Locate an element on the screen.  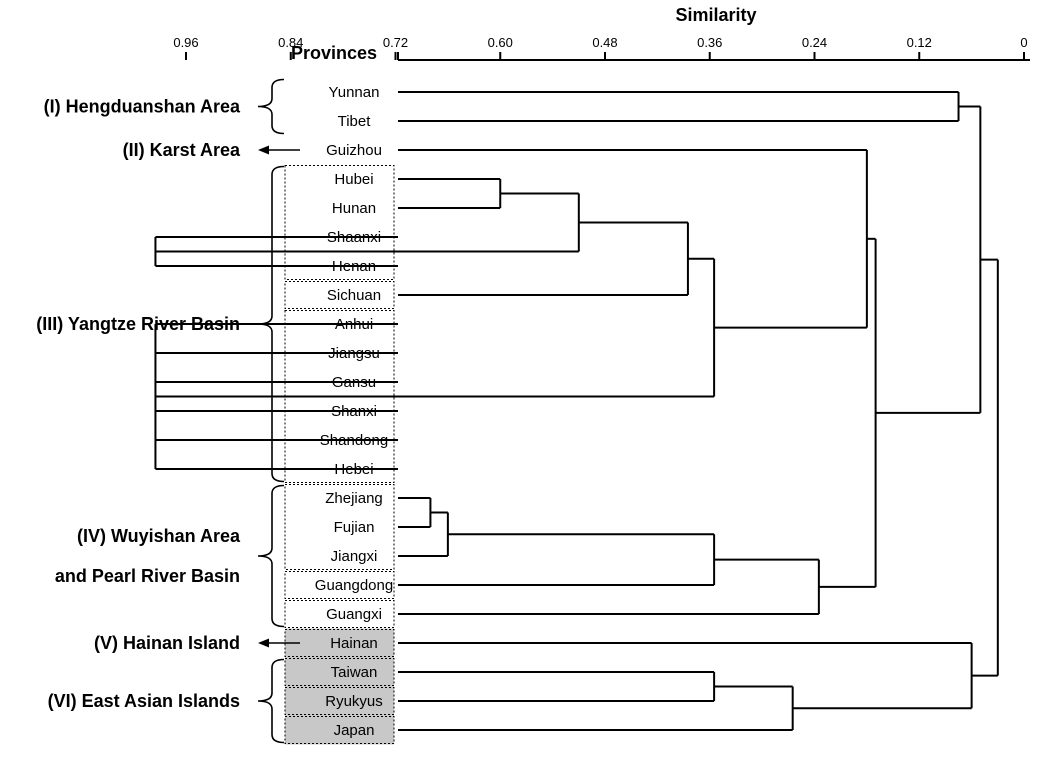
region-iv-label-2: and Pearl River Basin is located at coordinates (147, 576).